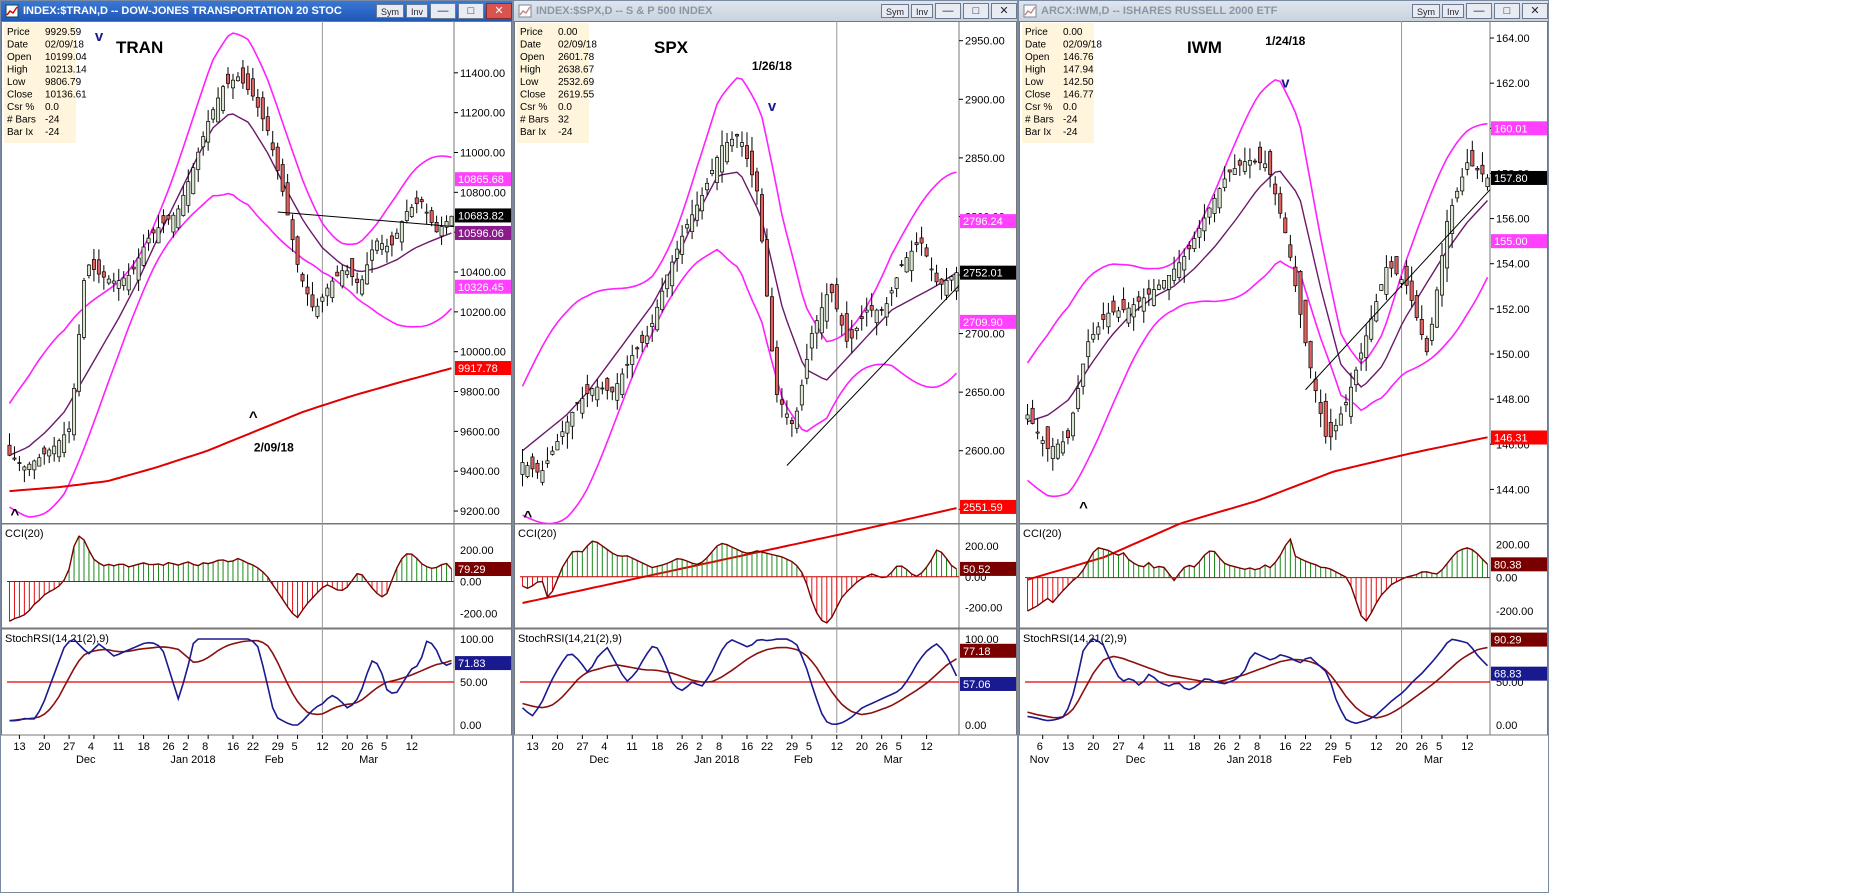  I want to click on cci-badge-label: 79.29, so click(472, 570).